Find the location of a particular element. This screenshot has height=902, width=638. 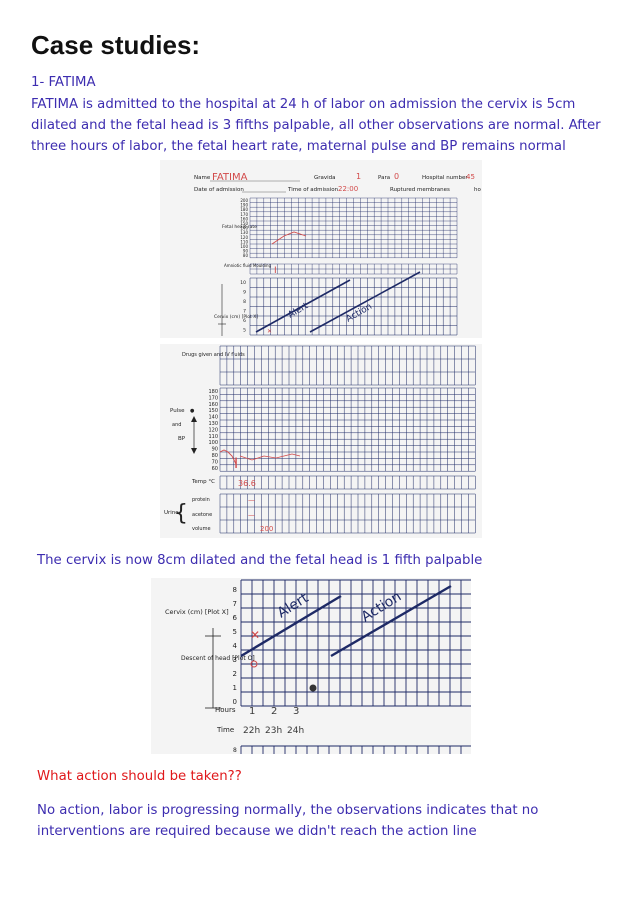

fhr-tick: 170 is located at coordinates (244, 214).